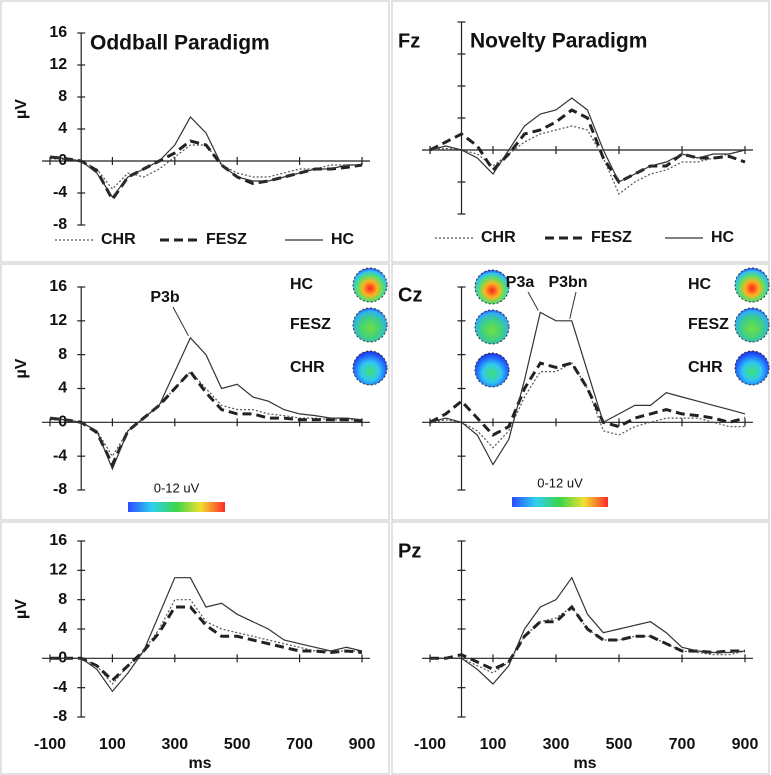 The height and width of the screenshot is (775, 771). I want to click on chart-title: Novelty Paradigm, so click(558, 41).